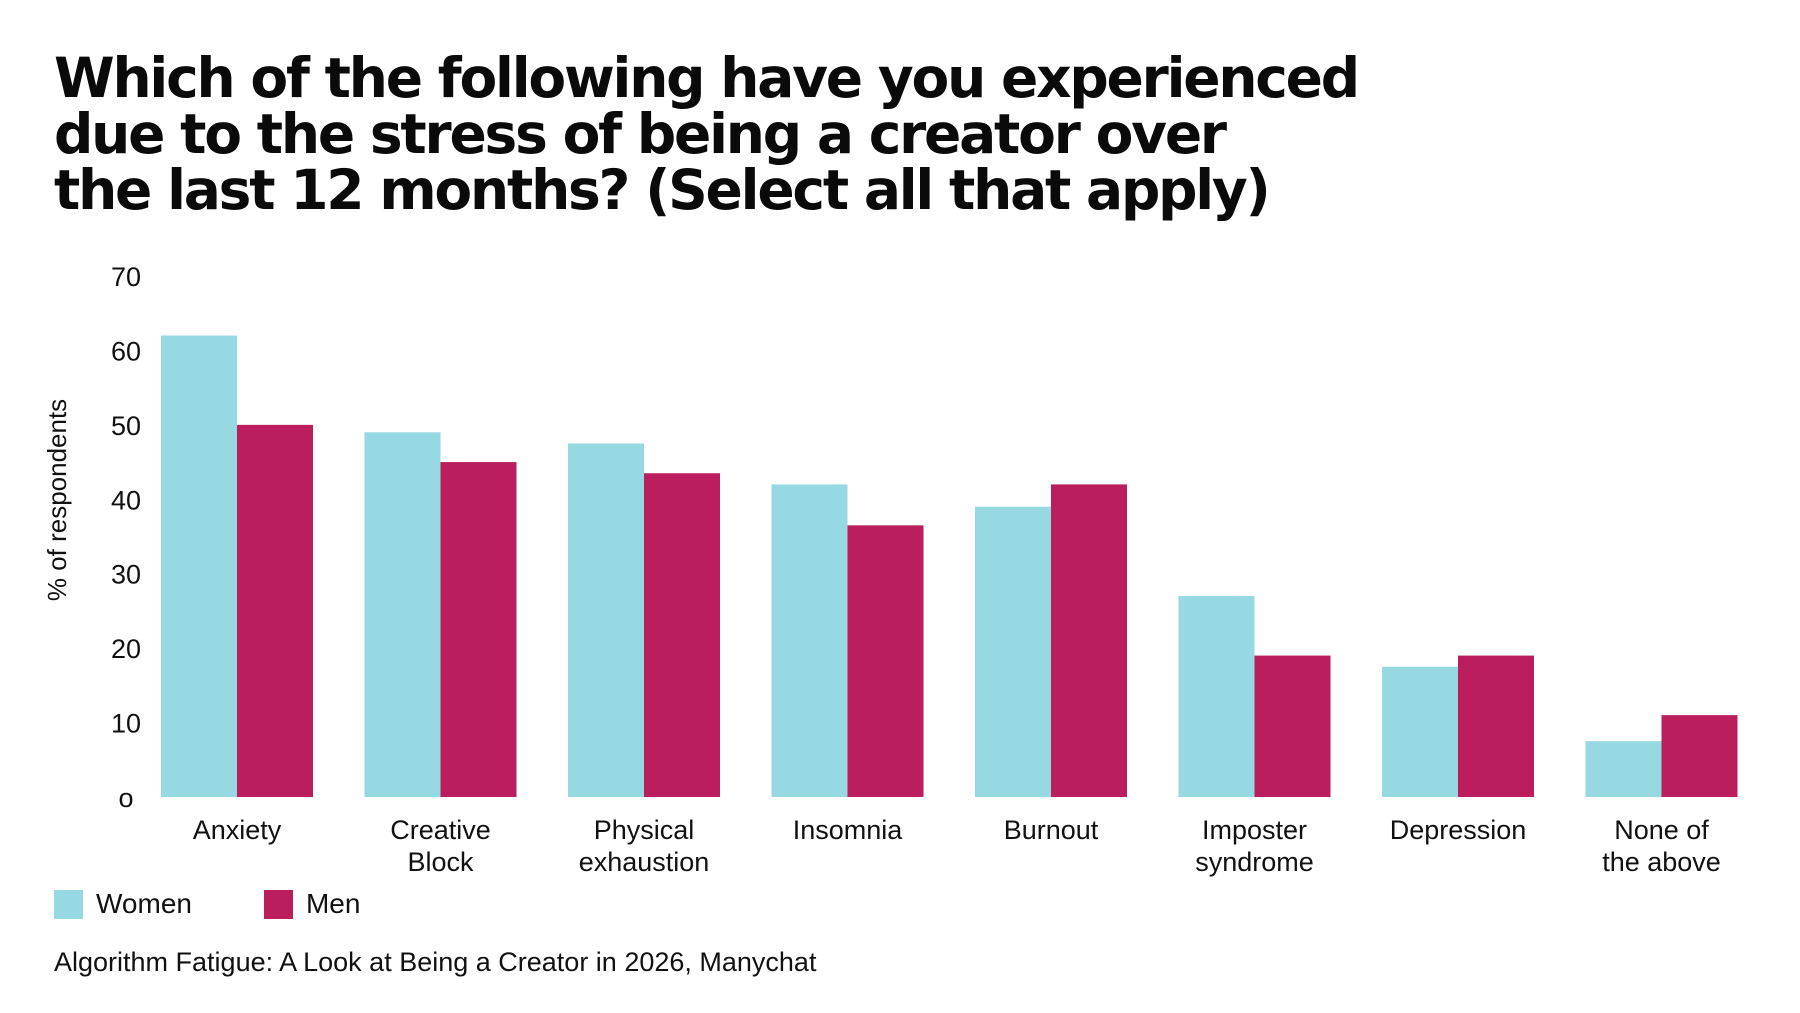 This screenshot has width=1800, height=1013. What do you see at coordinates (1254, 830) in the screenshot?
I see `x-tick-label: Imposter` at bounding box center [1254, 830].